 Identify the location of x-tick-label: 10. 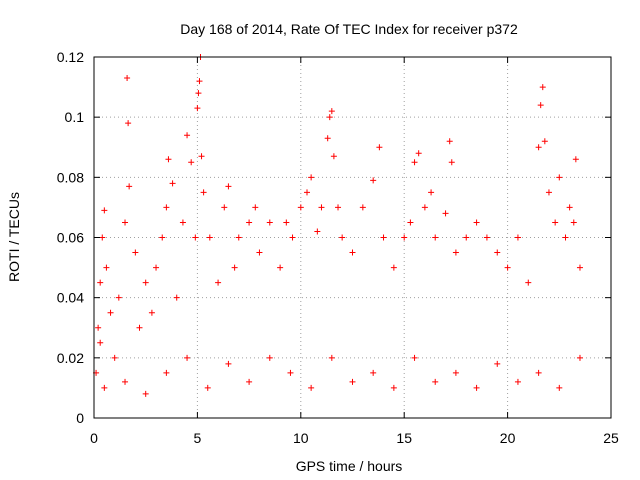
(301, 438).